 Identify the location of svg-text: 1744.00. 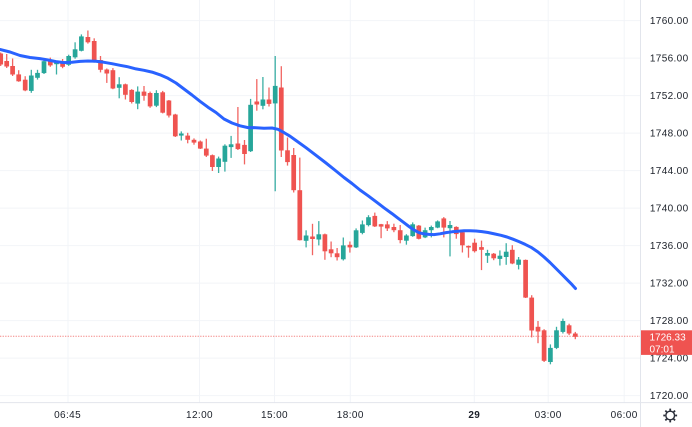
(669, 171).